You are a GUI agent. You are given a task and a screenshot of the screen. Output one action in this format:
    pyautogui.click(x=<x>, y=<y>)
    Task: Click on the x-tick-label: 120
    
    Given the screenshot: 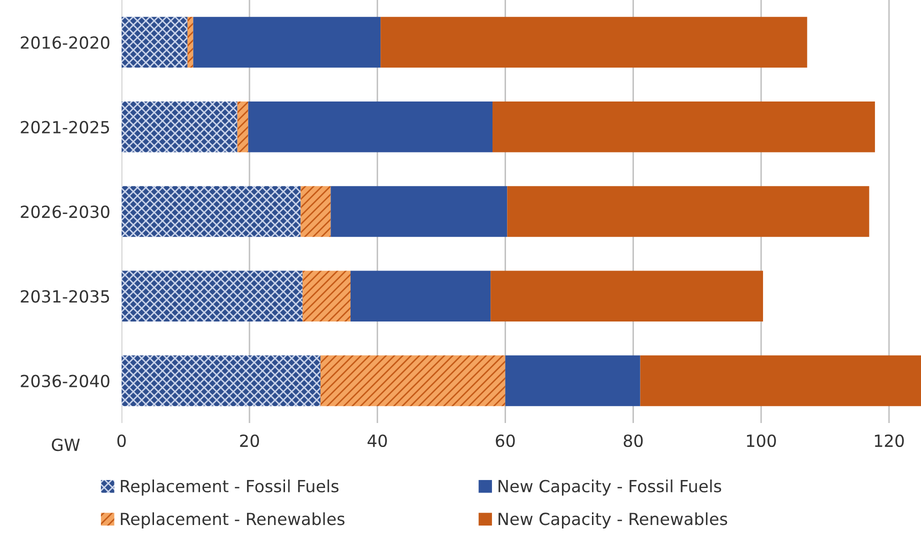 What is the action you would take?
    pyautogui.click(x=889, y=441)
    